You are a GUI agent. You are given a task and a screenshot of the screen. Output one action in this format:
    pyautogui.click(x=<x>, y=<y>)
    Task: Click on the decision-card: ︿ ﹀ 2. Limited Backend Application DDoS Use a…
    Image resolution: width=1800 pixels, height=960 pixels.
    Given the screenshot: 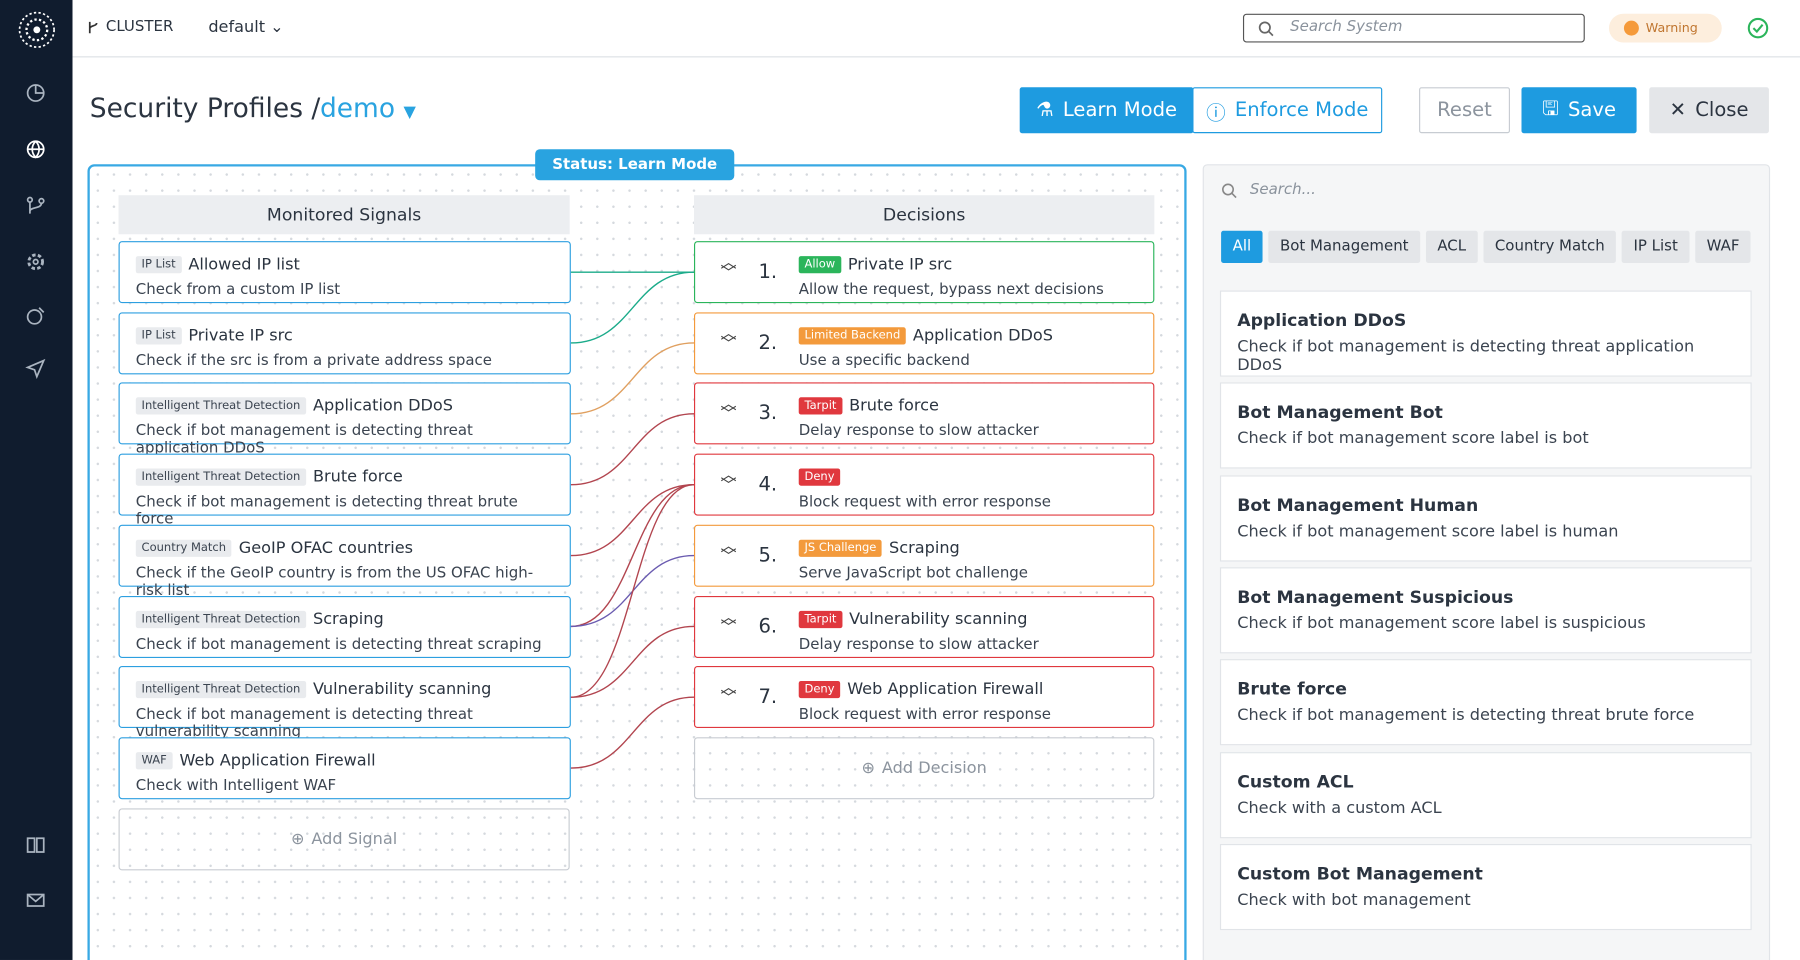 What is the action you would take?
    pyautogui.click(x=924, y=342)
    